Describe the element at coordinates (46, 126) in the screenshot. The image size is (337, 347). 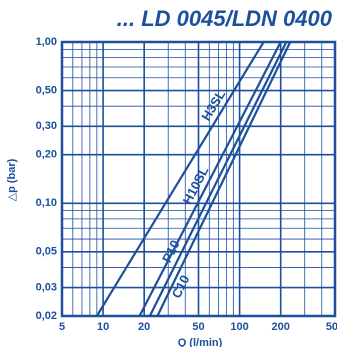
I see `y-tick-label: 0,30` at that location.